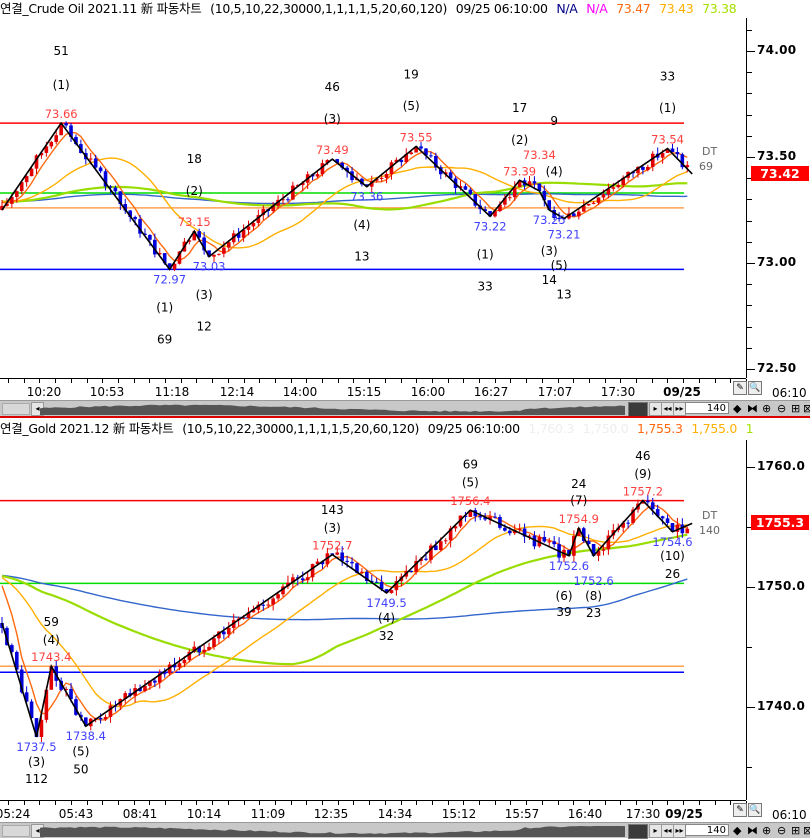  I want to click on pane-divider, so click(405, 417).